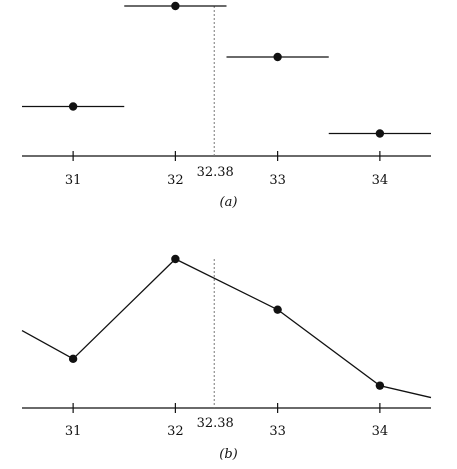  I want to click on panel-caption: (b), so click(228, 454).